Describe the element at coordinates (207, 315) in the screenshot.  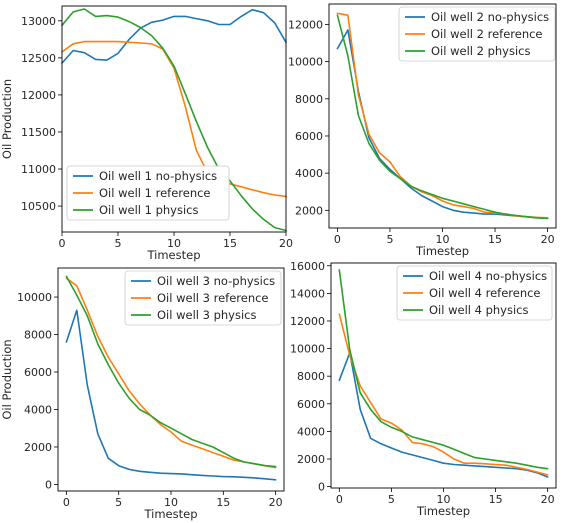
I see `legend-entry-label: Oil well 3 physics` at that location.